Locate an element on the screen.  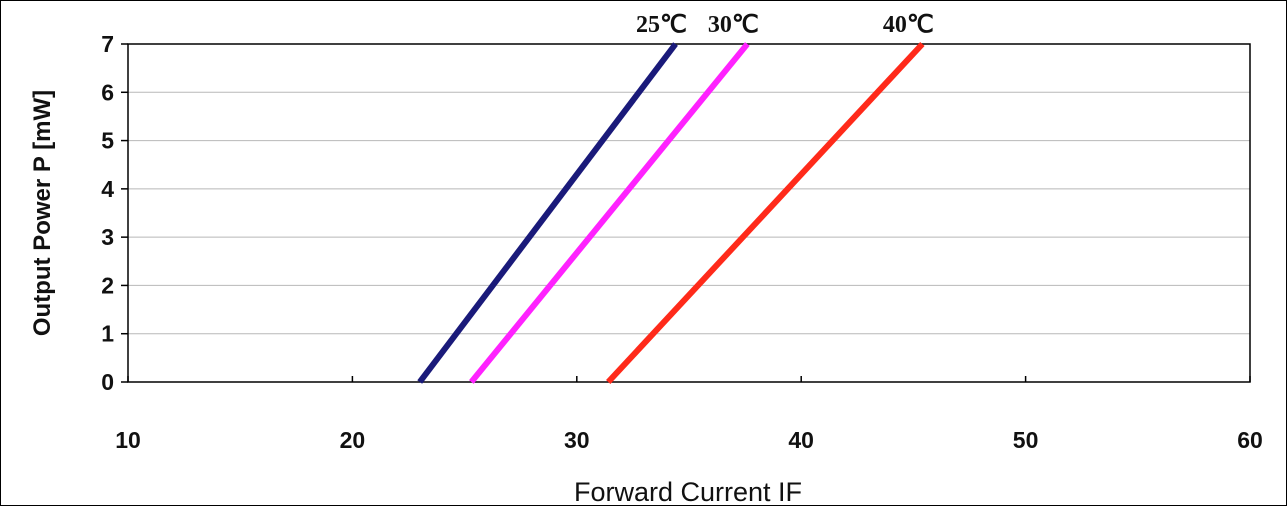
y-tick-label: 6 is located at coordinates (107, 92).